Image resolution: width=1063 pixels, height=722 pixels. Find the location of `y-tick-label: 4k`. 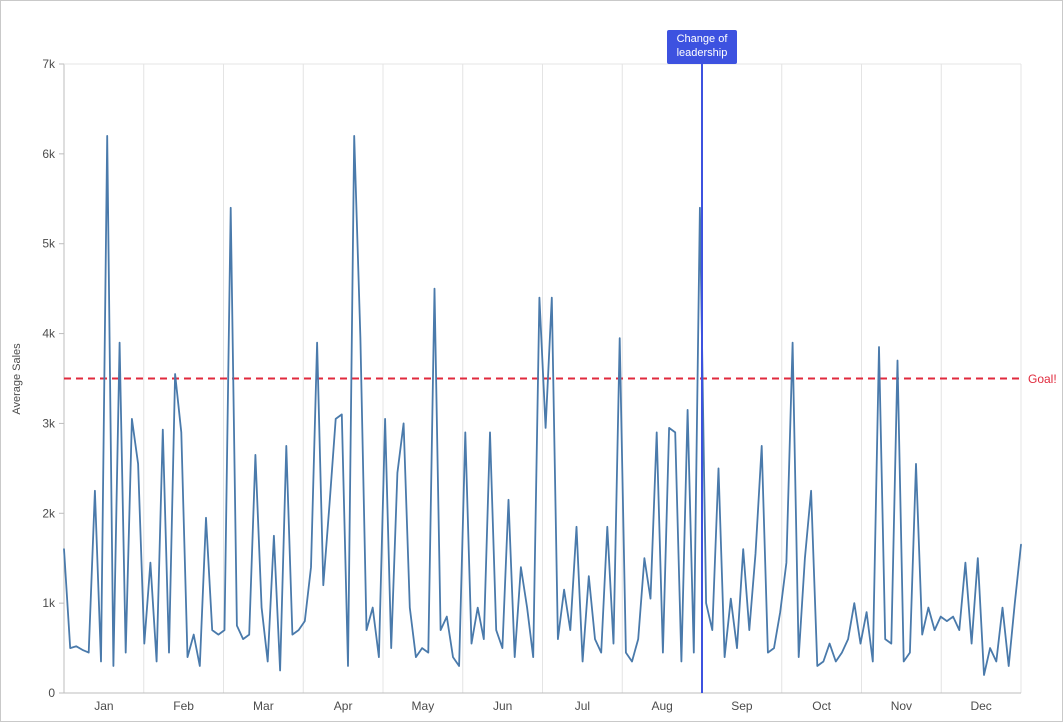

y-tick-label: 4k is located at coordinates (49, 334).